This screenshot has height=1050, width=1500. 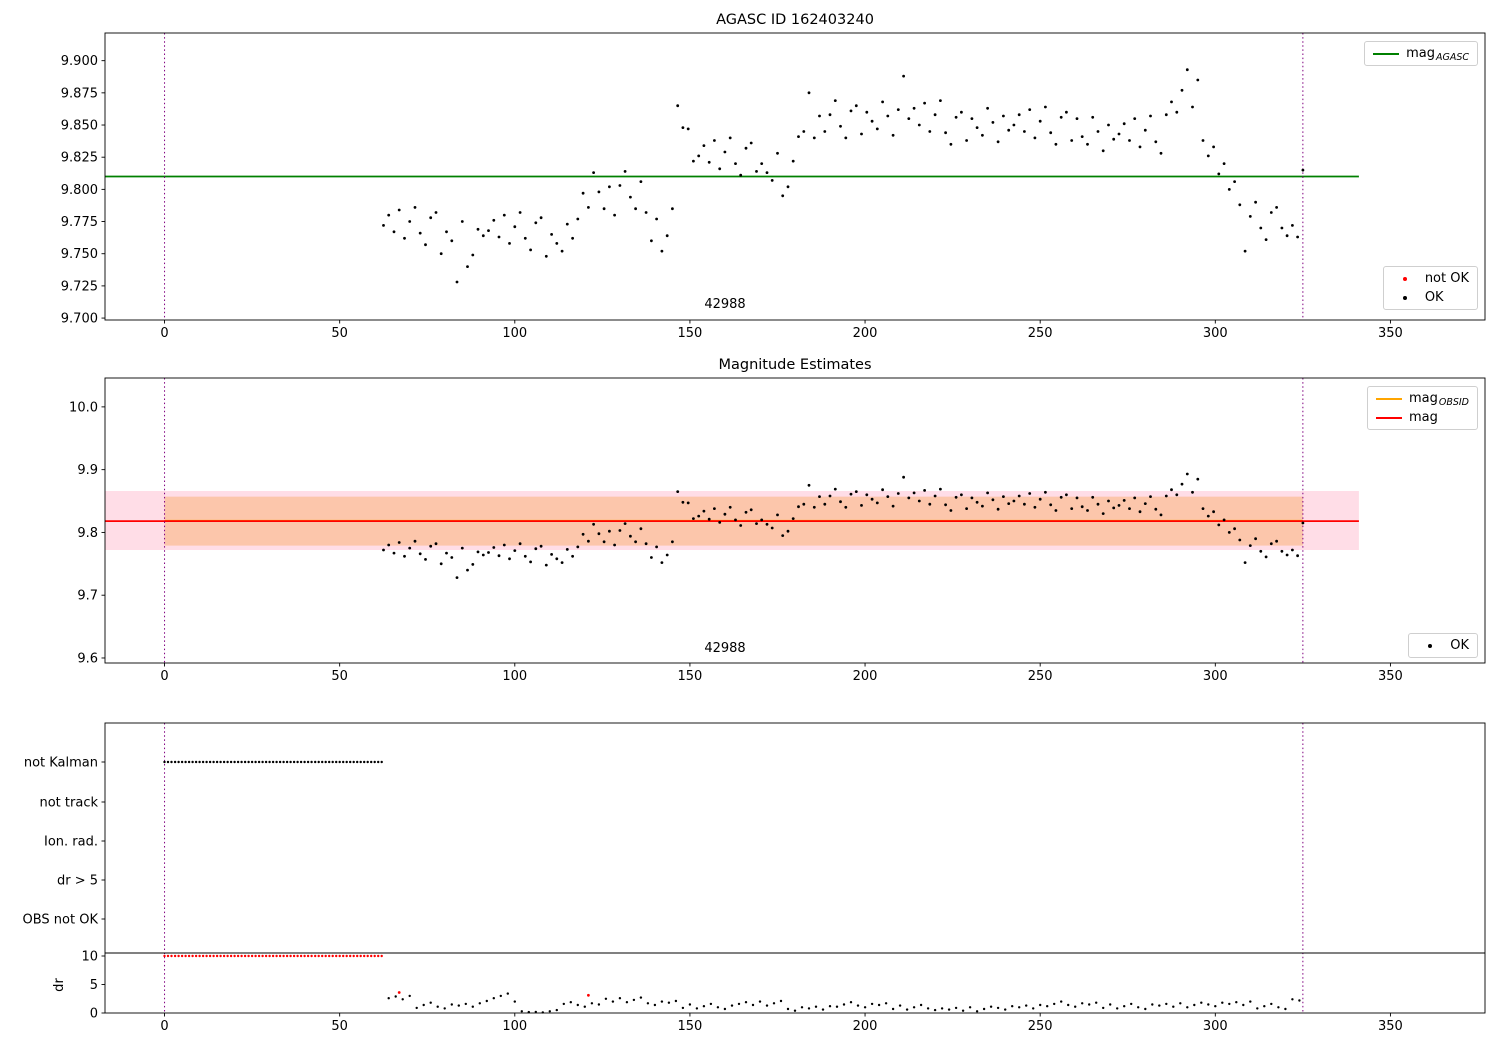 What do you see at coordinates (1437, 54) in the screenshot?
I see `legend-label-mag-agasc: magAGASC` at bounding box center [1437, 54].